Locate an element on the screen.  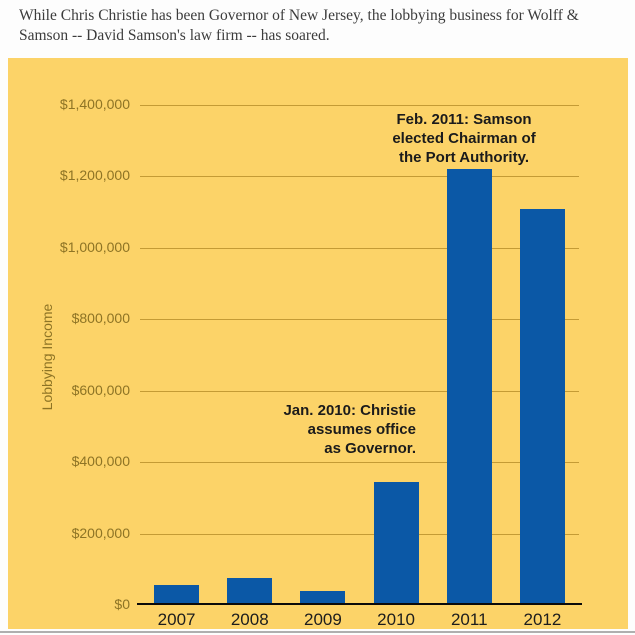
bar-2010 is located at coordinates (396, 543).